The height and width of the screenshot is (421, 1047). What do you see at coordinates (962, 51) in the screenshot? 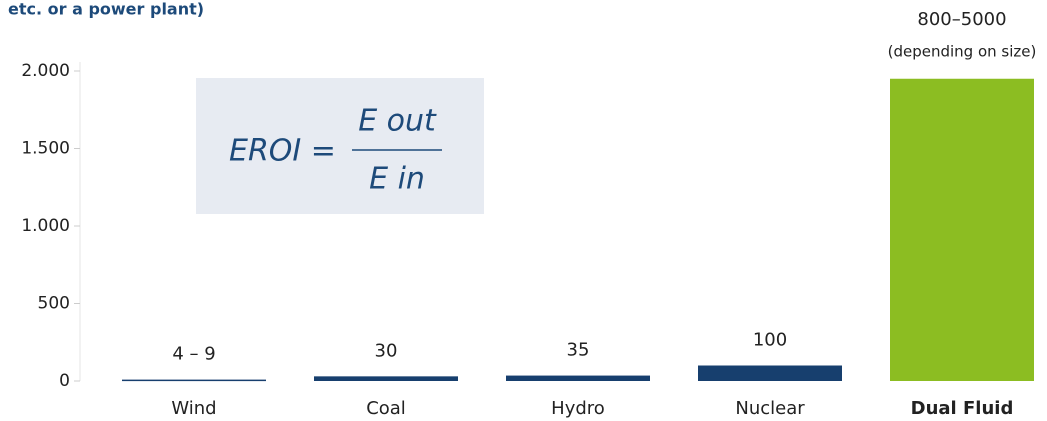
I see `bar-note: (depending on size)` at bounding box center [962, 51].